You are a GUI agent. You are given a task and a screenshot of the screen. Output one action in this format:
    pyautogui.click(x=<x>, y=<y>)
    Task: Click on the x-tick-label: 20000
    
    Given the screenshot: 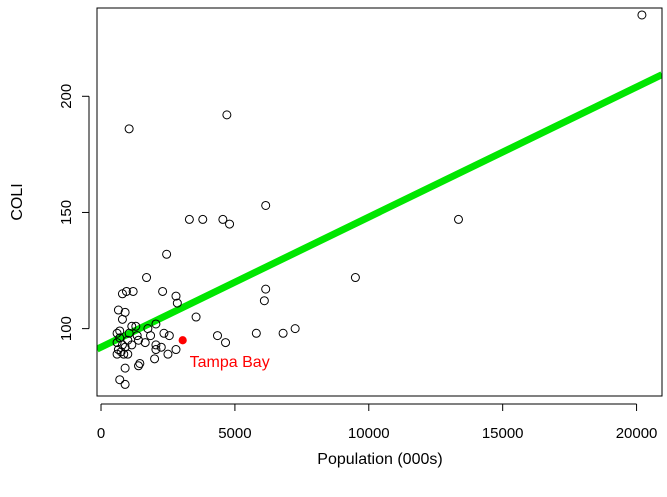 What is the action you would take?
    pyautogui.click(x=637, y=433)
    